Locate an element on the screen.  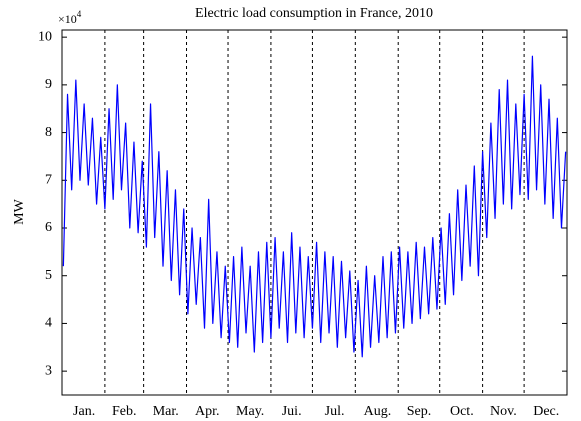
x-tick-label: Dec. is located at coordinates (546, 411).